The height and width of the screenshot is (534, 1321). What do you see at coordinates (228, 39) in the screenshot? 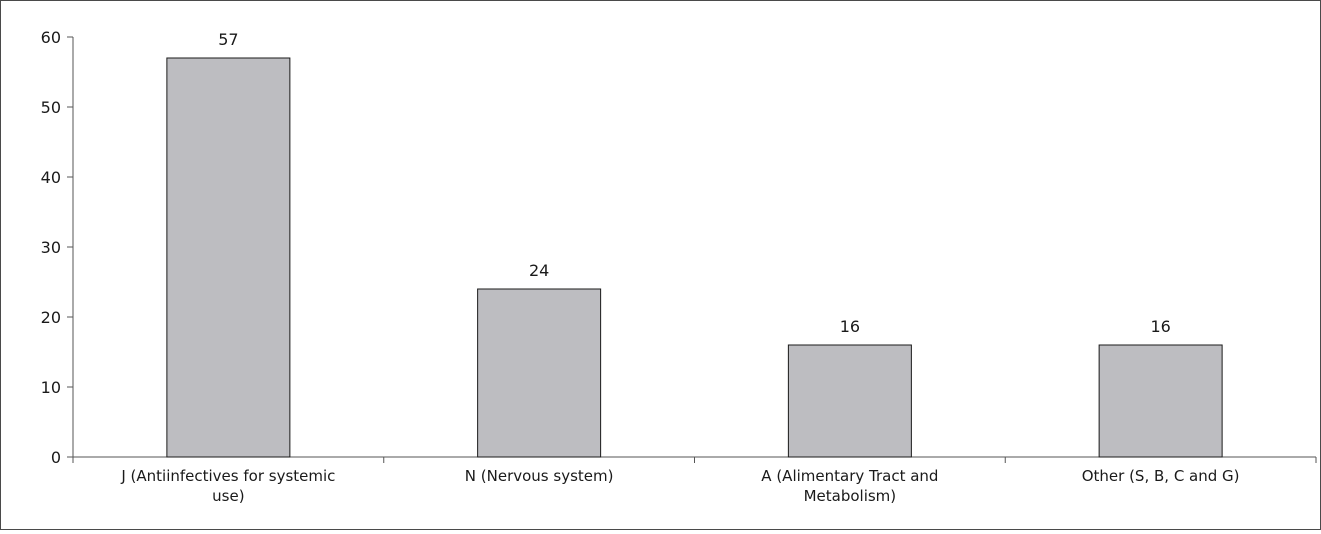
I see `data-label: 57` at bounding box center [228, 39].